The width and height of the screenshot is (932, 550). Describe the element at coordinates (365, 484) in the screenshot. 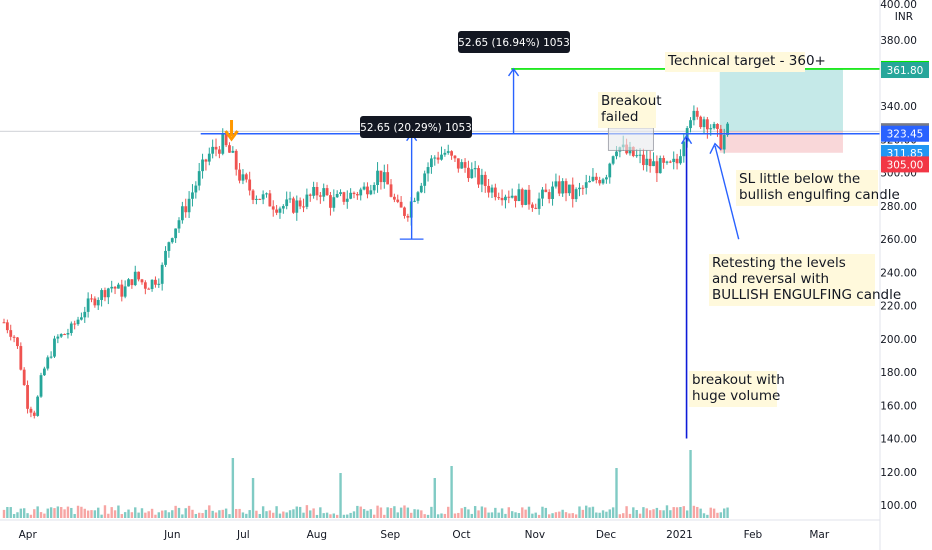

I see `volume-bars` at that location.